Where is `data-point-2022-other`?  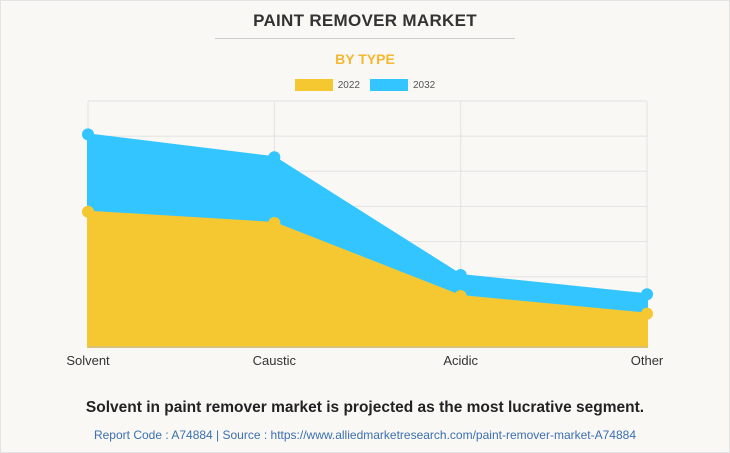 data-point-2022-other is located at coordinates (647, 313).